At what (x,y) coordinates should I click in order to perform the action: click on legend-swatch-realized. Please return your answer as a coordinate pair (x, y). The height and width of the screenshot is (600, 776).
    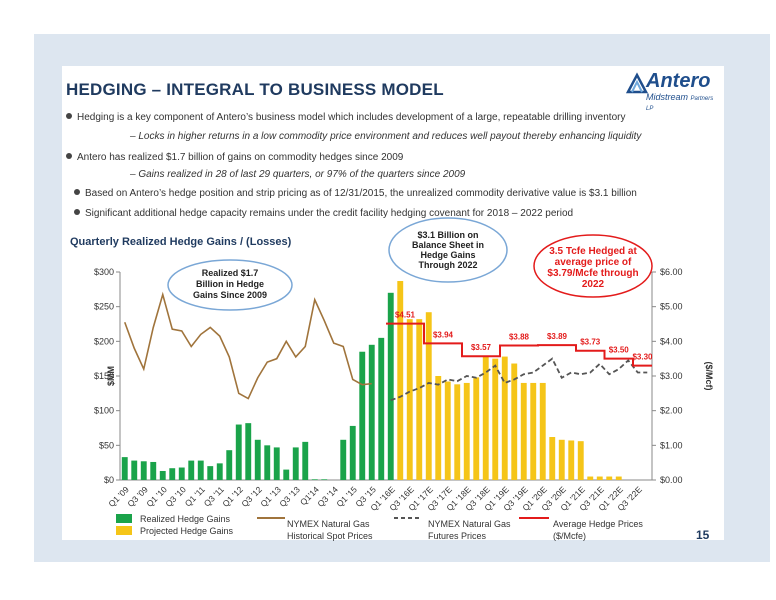
    Looking at the image, I should click on (124, 518).